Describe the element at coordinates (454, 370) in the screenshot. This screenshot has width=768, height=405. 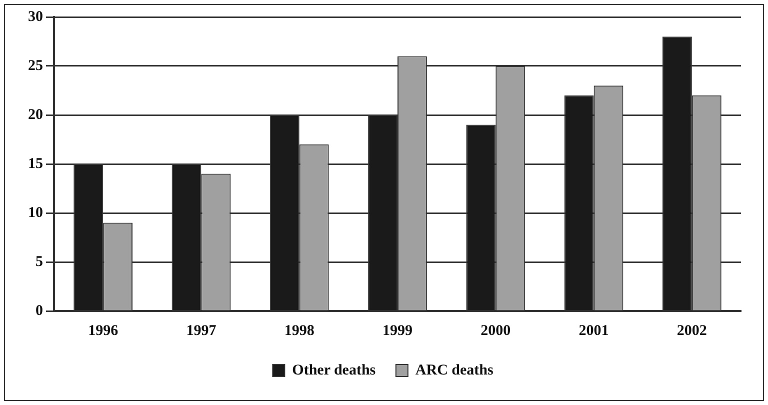
I see `legend-label: ARC deaths` at that location.